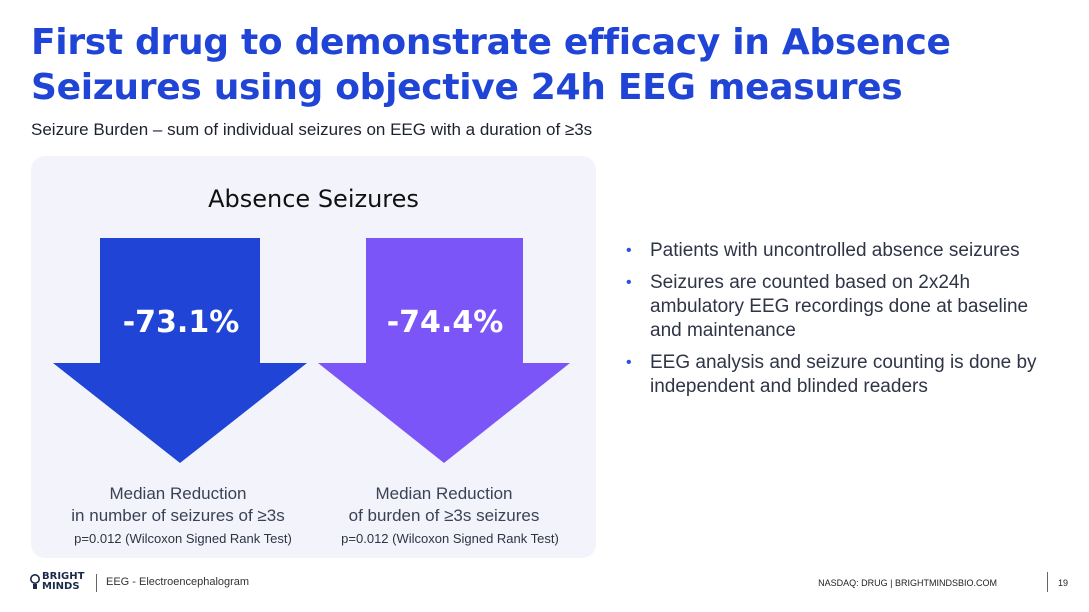 The height and width of the screenshot is (612, 1089). Describe the element at coordinates (313, 199) in the screenshot. I see `panel-title: Absence Seizures` at that location.